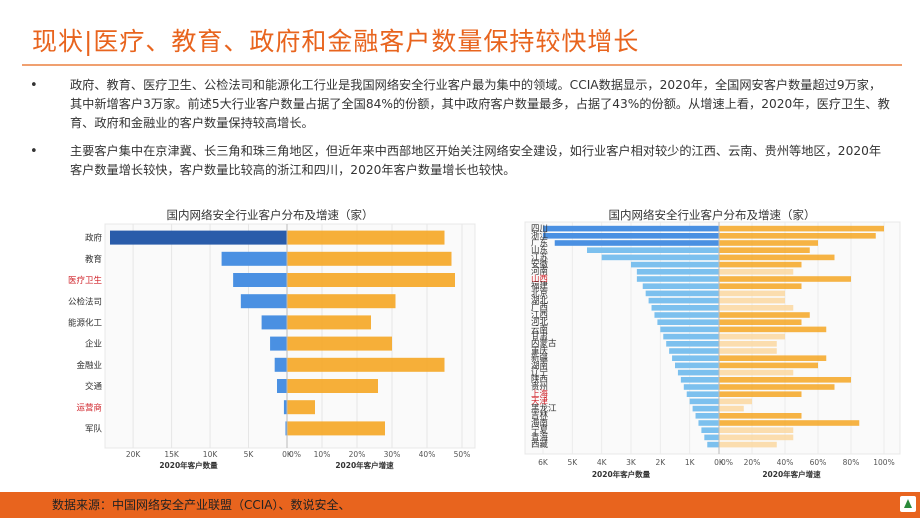  Describe the element at coordinates (540, 322) in the screenshot. I see `region-category-label: 河北` at that location.